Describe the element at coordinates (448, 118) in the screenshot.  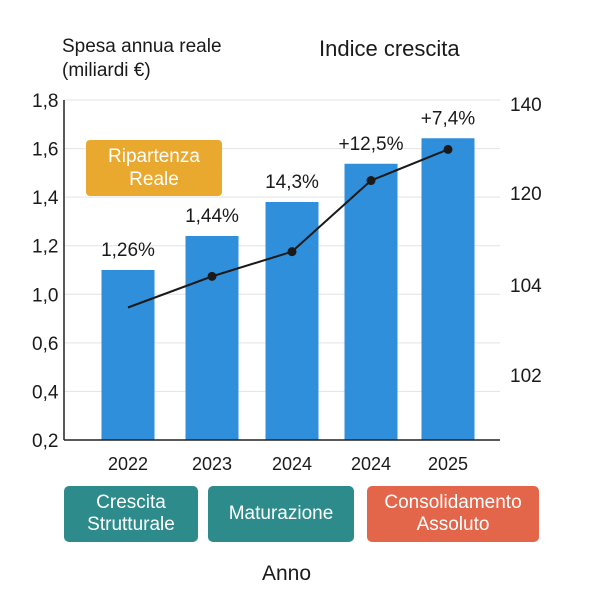
I see `bar-data-label: +7,4%` at that location.